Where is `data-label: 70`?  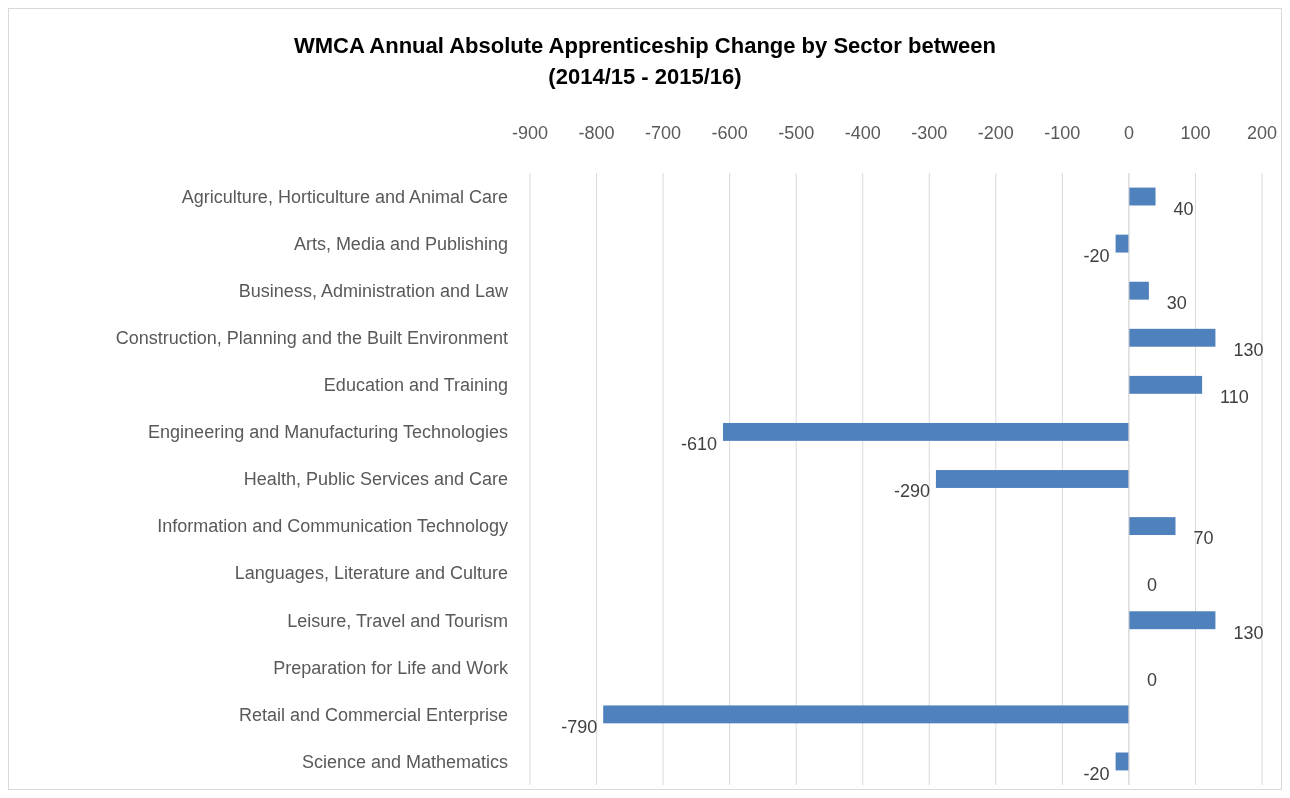 data-label: 70 is located at coordinates (1203, 538).